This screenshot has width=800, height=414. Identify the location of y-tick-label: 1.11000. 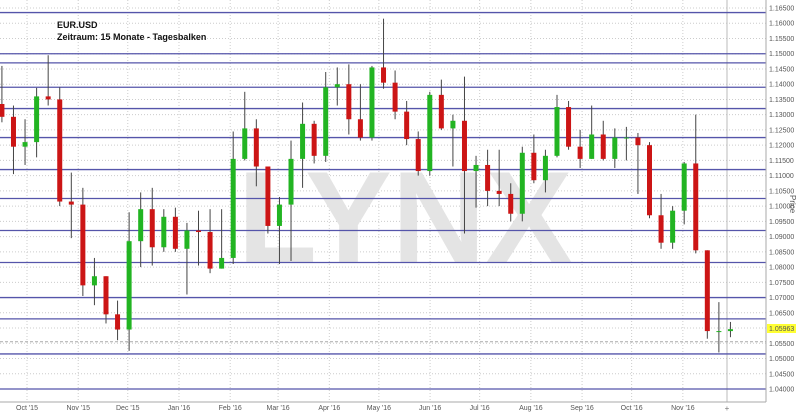
(781, 176).